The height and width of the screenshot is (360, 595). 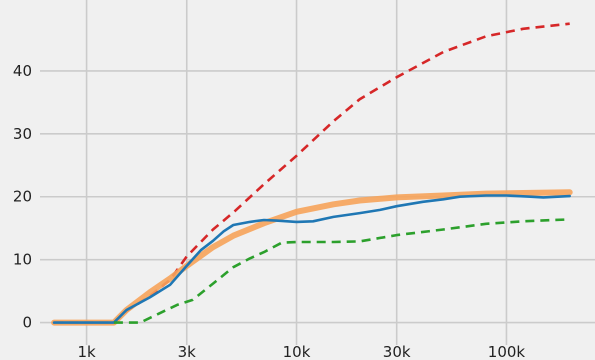 I want to click on y-tick-label: 30, so click(x=22, y=134).